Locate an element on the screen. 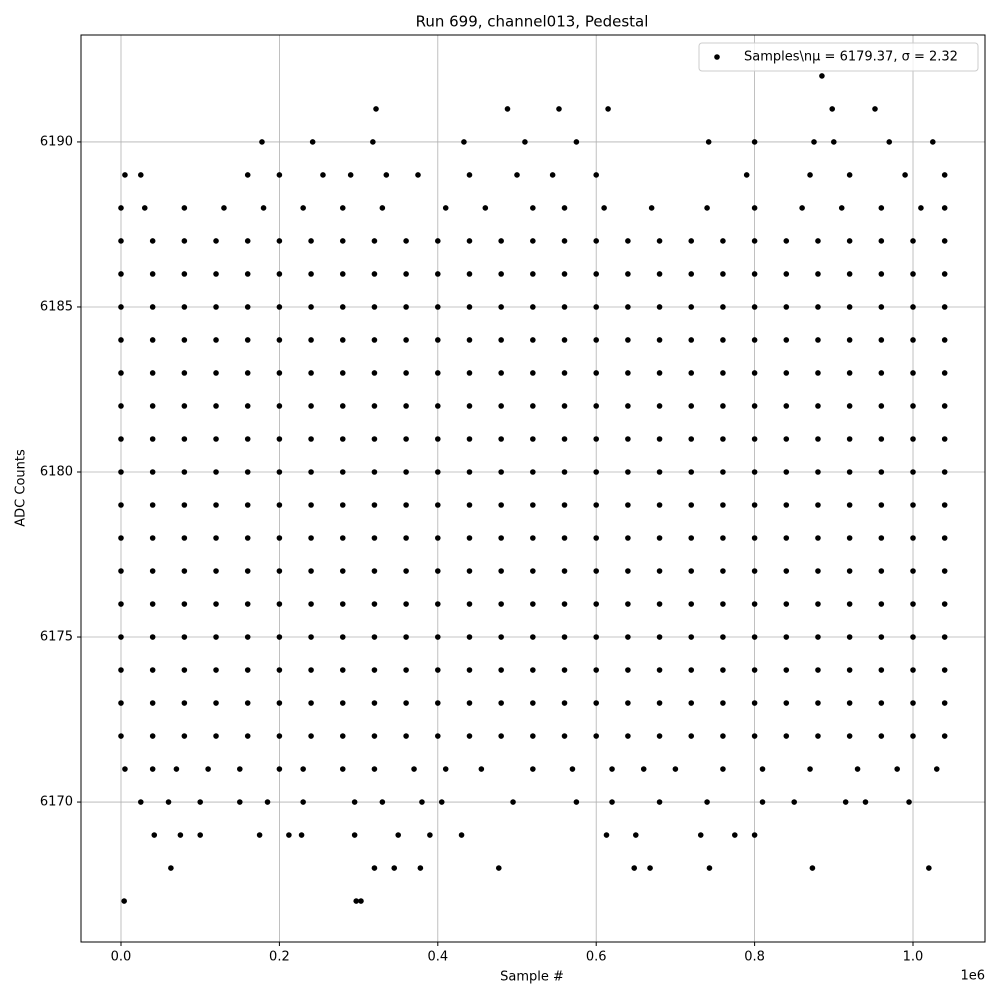  y-tick-label: 6180 is located at coordinates (56, 471).